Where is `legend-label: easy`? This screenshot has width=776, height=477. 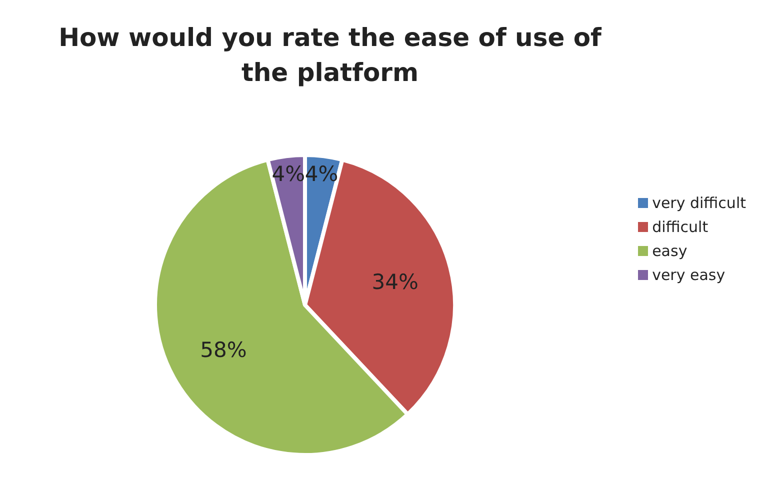 legend-label: easy is located at coordinates (670, 251).